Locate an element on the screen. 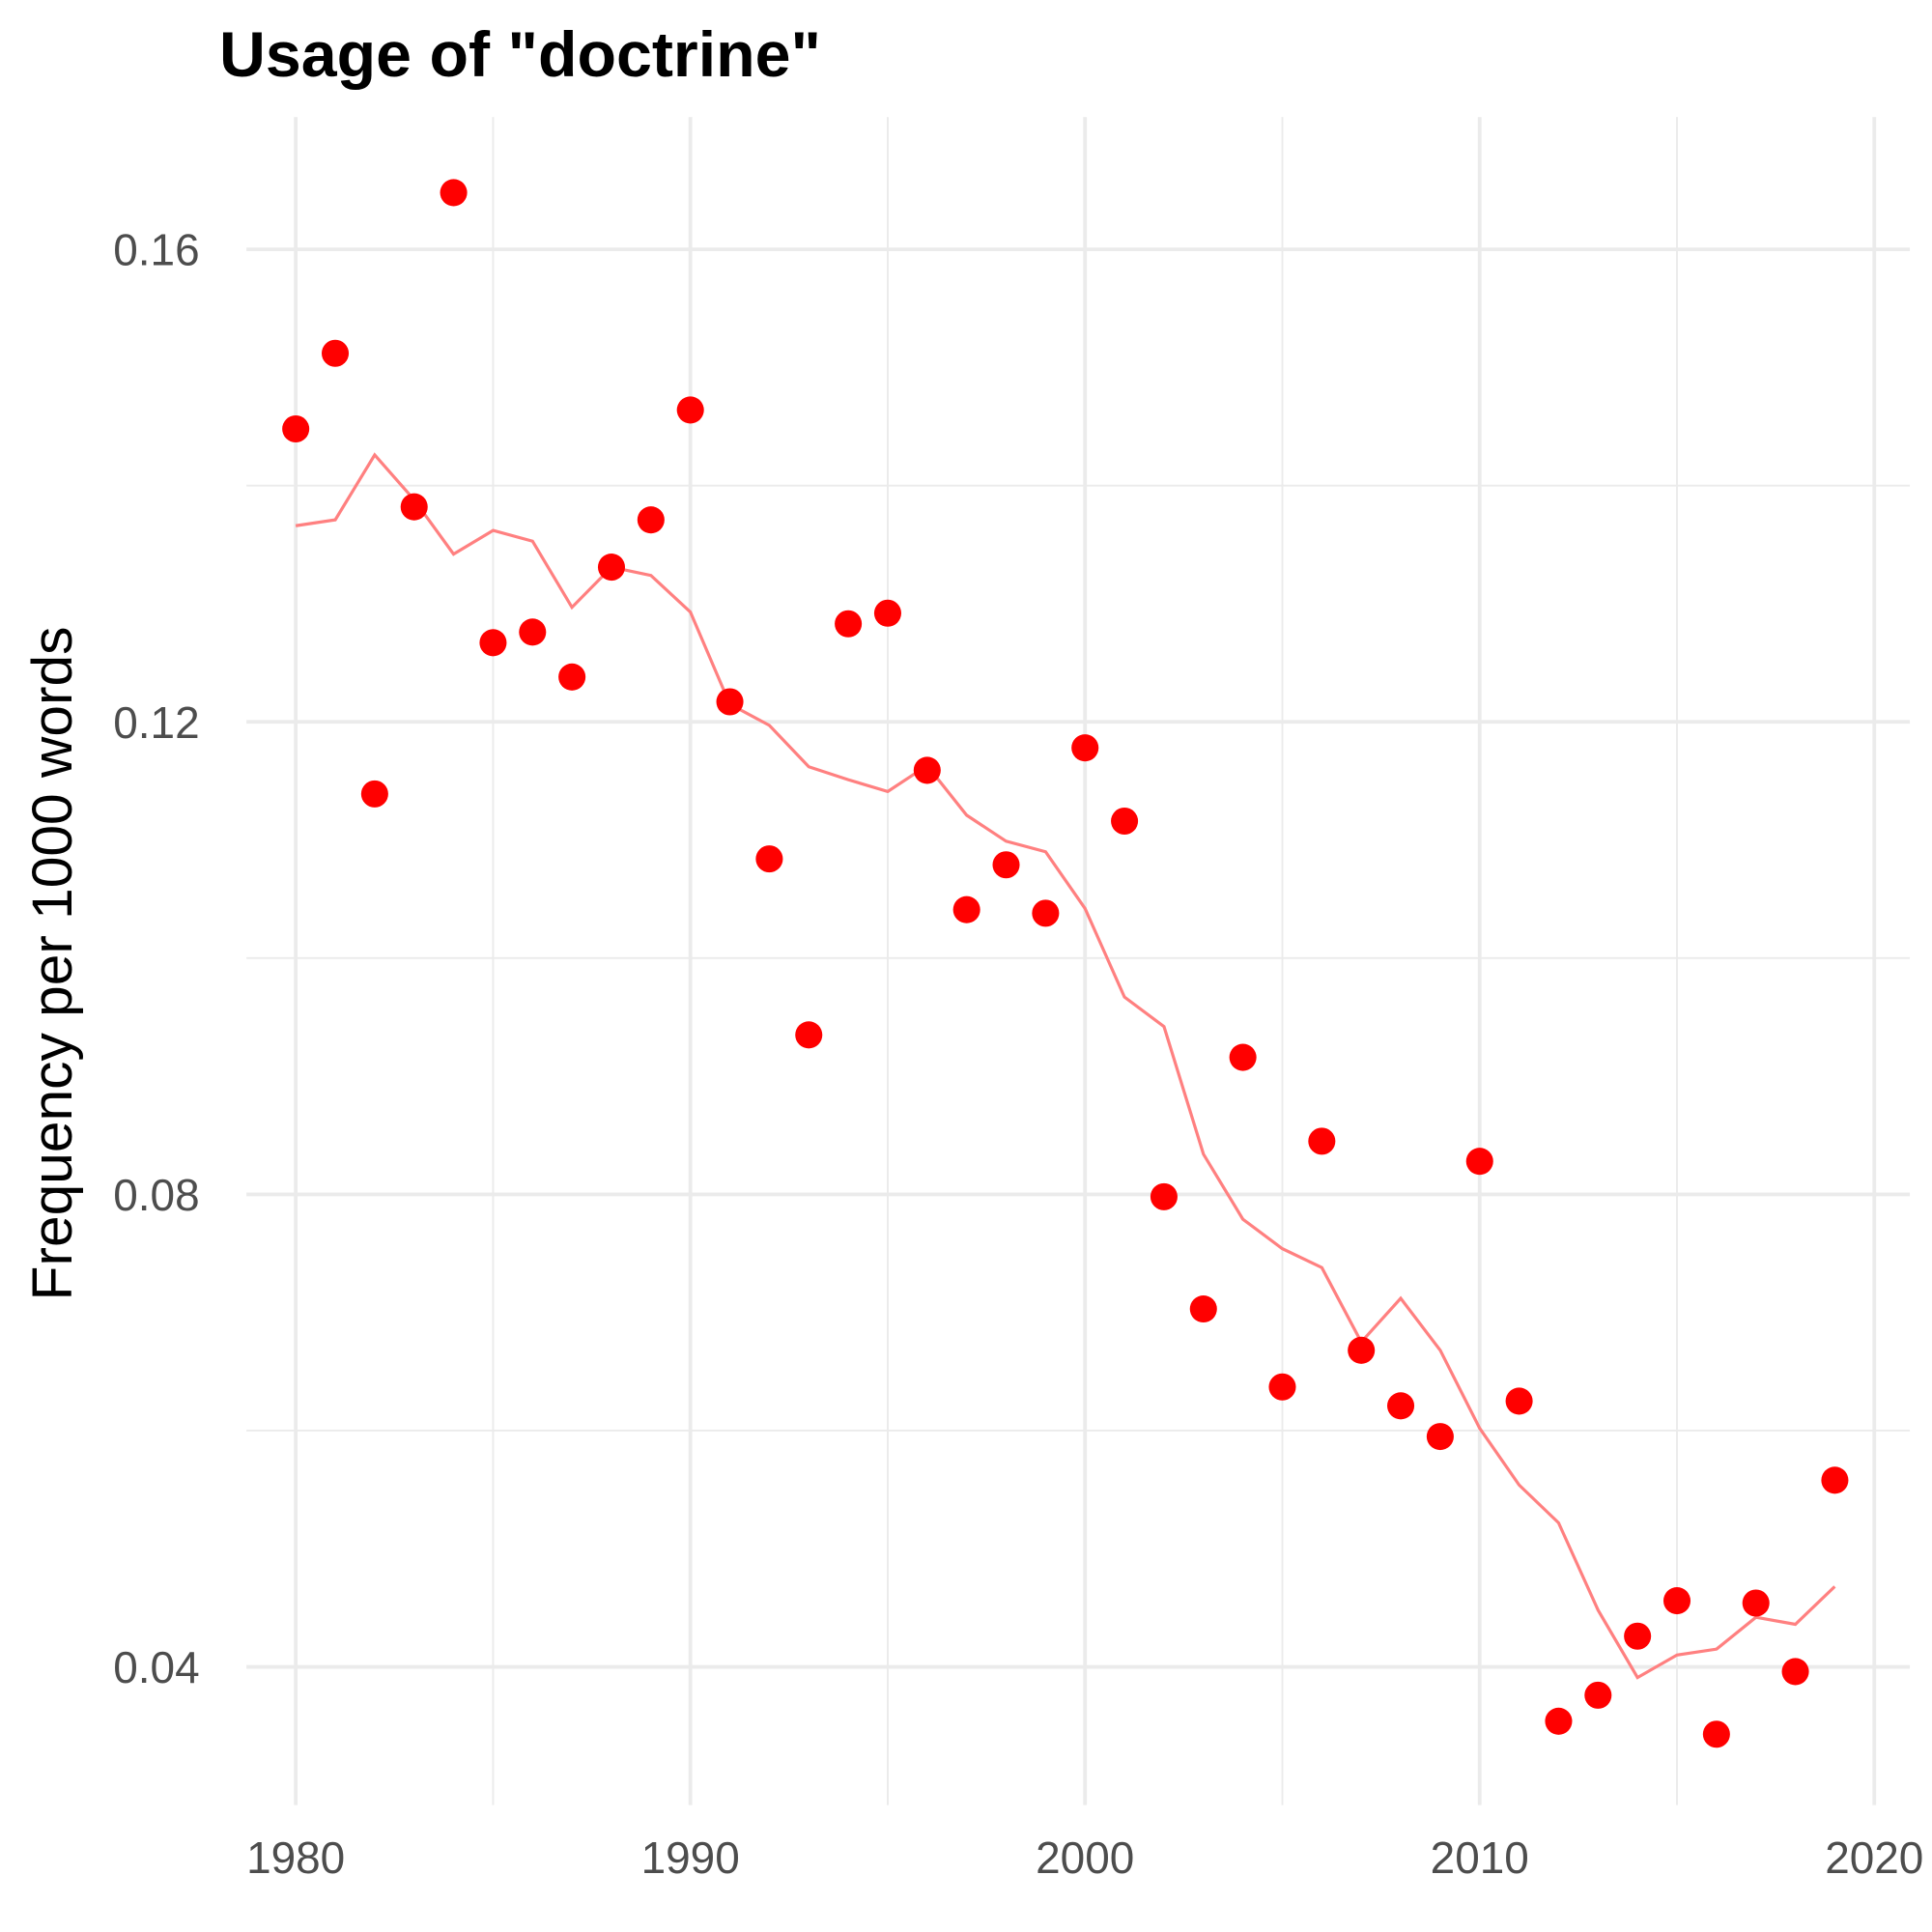 The height and width of the screenshot is (1932, 1932). chart-title: Usage of "doctrine" is located at coordinates (520, 55).